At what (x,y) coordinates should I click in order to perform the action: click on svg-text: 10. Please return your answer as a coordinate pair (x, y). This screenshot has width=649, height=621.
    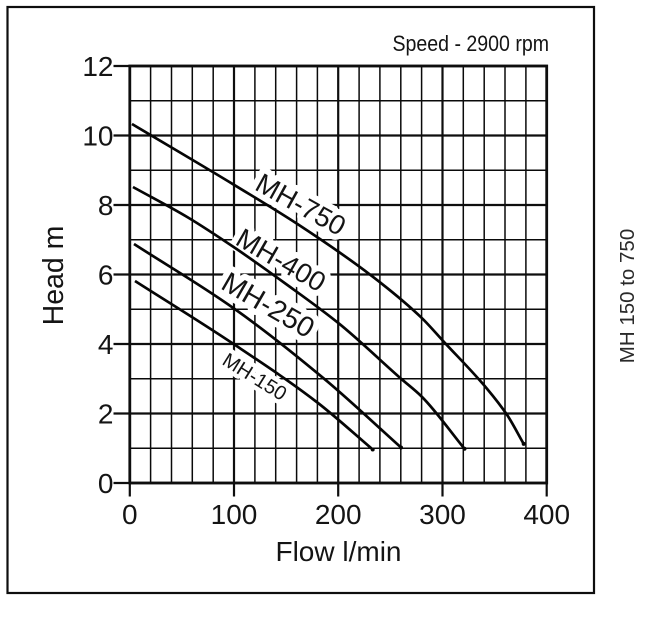
    Looking at the image, I should click on (97, 135).